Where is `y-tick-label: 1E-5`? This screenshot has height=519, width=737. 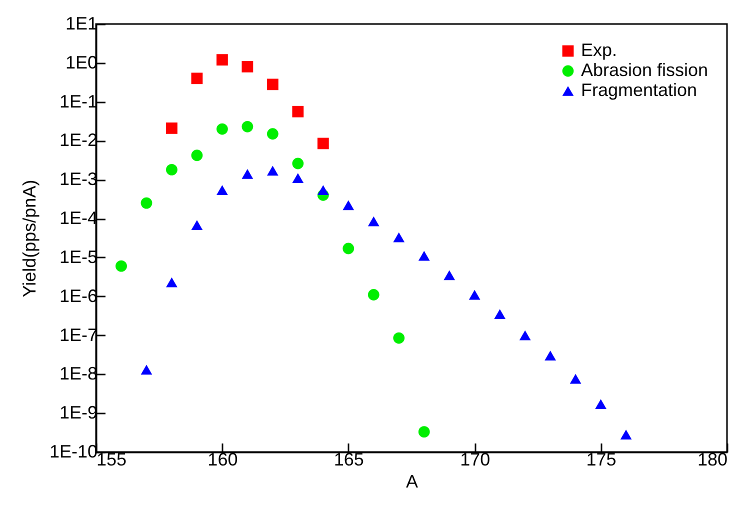
y-tick-label: 1E-5 is located at coordinates (78, 256).